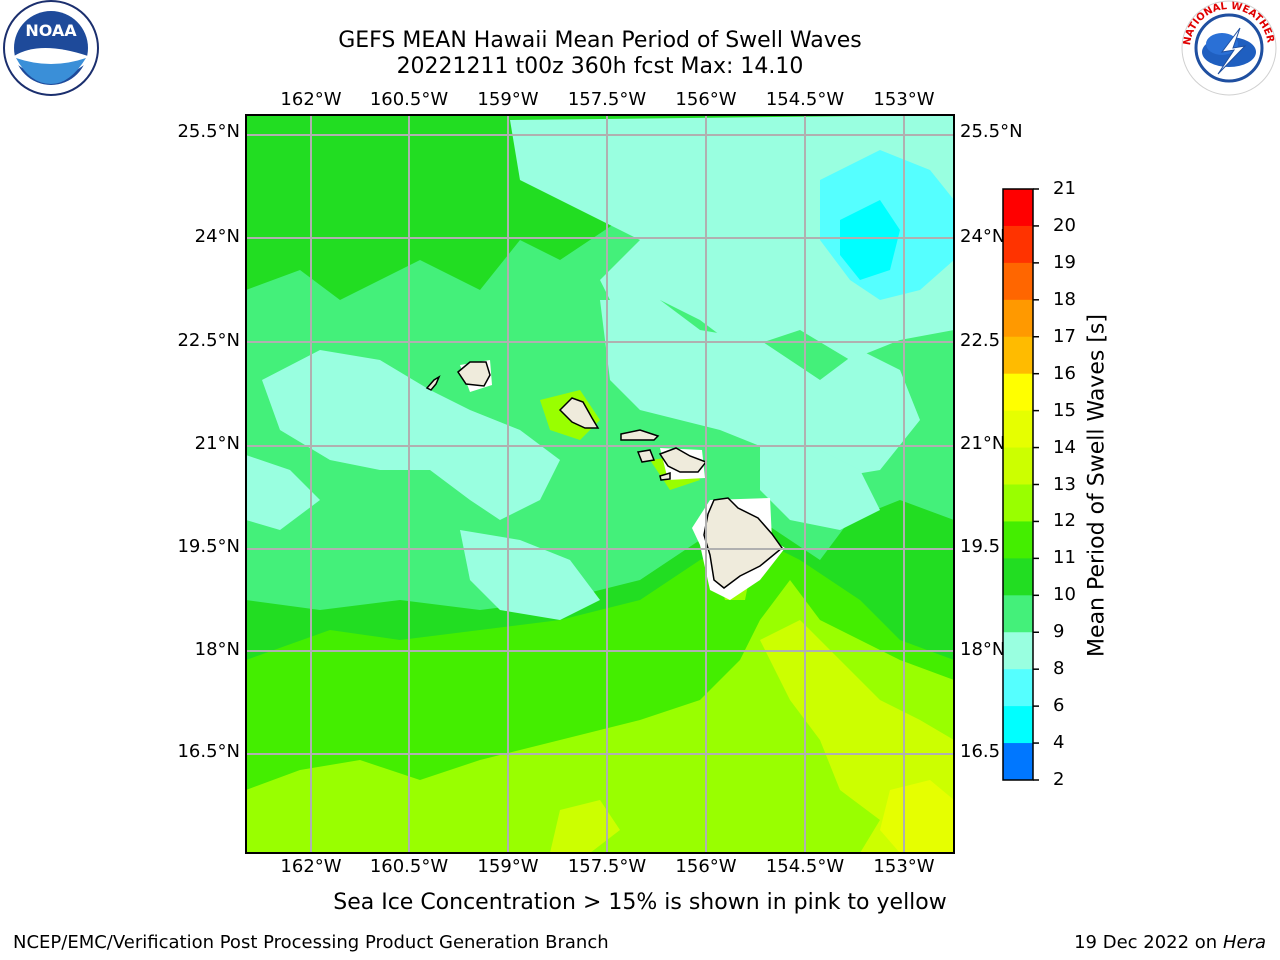 The height and width of the screenshot is (960, 1280). Describe the element at coordinates (1244, 942) in the screenshot. I see `footer-host: Hera` at that location.